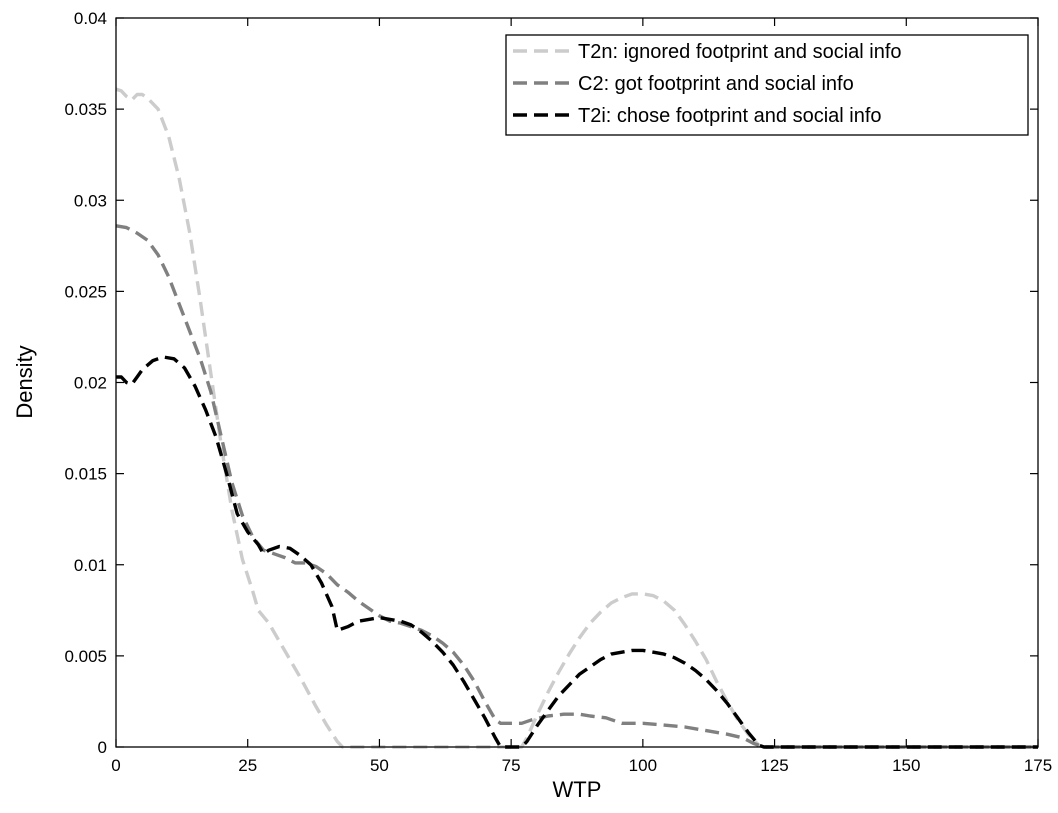 The image size is (1058, 813). I want to click on y-tick-label: 0.025, so click(85, 291).